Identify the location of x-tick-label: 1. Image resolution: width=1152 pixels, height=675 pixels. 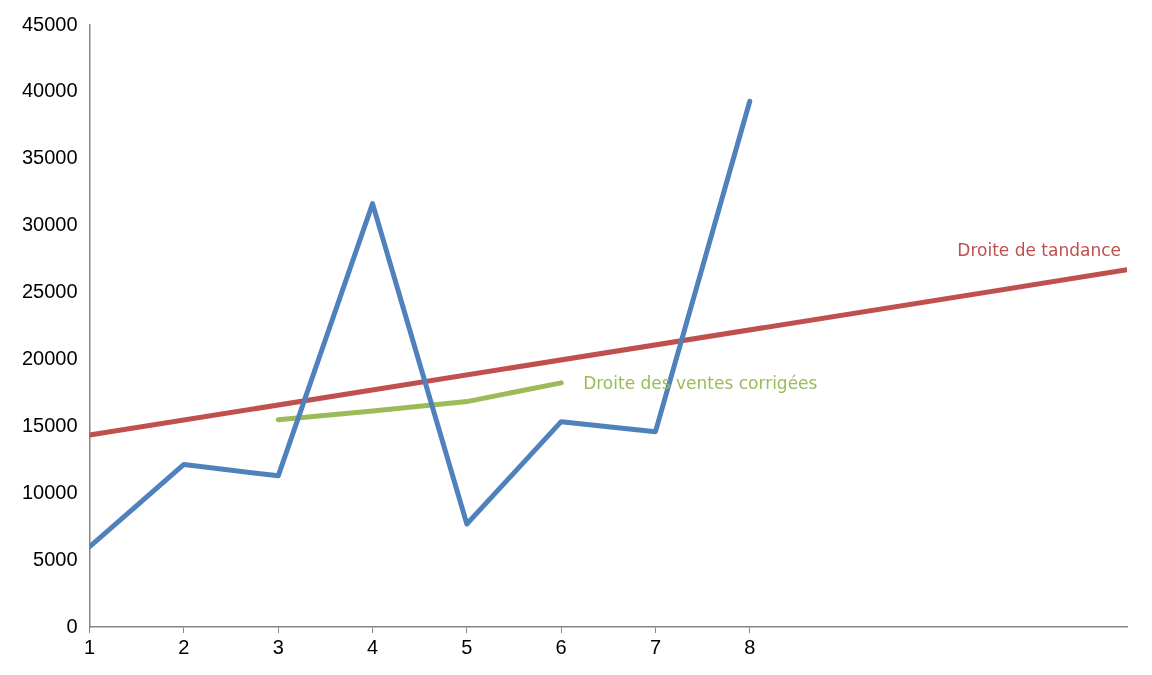
(90, 646).